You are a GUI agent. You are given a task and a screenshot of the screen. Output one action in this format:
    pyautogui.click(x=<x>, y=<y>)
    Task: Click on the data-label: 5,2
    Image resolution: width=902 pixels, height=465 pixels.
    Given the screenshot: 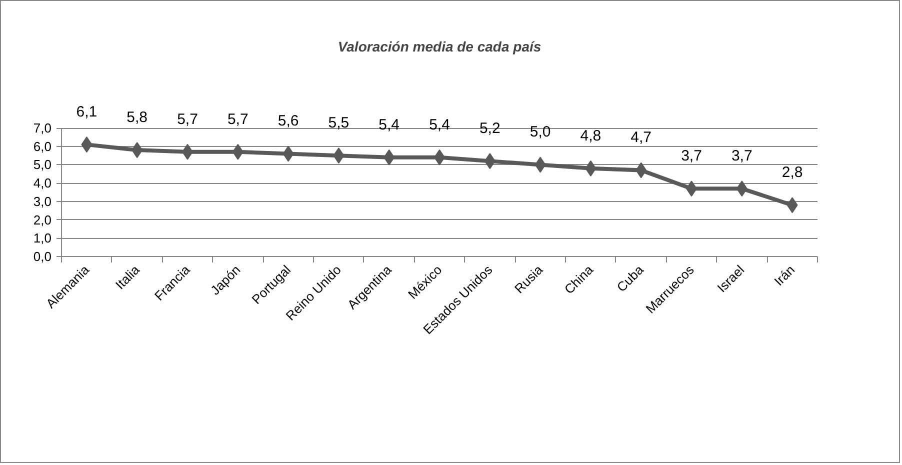 What is the action you would take?
    pyautogui.click(x=489, y=129)
    